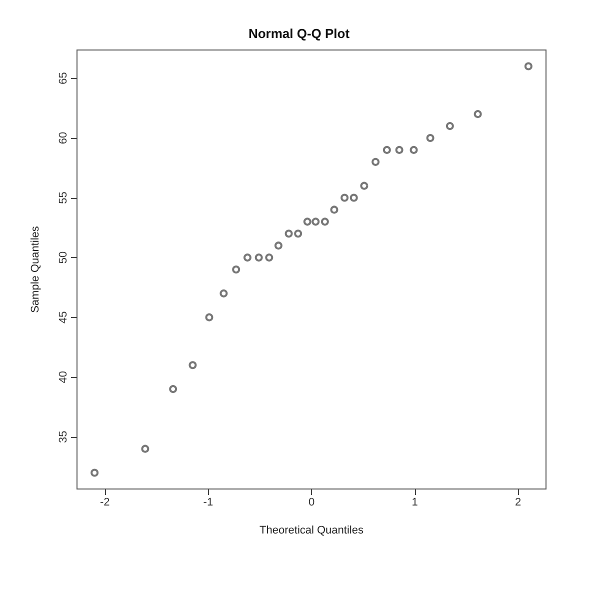 This screenshot has width=598, height=609. I want to click on chart-title: Normal Q-Q Plot, so click(299, 33).